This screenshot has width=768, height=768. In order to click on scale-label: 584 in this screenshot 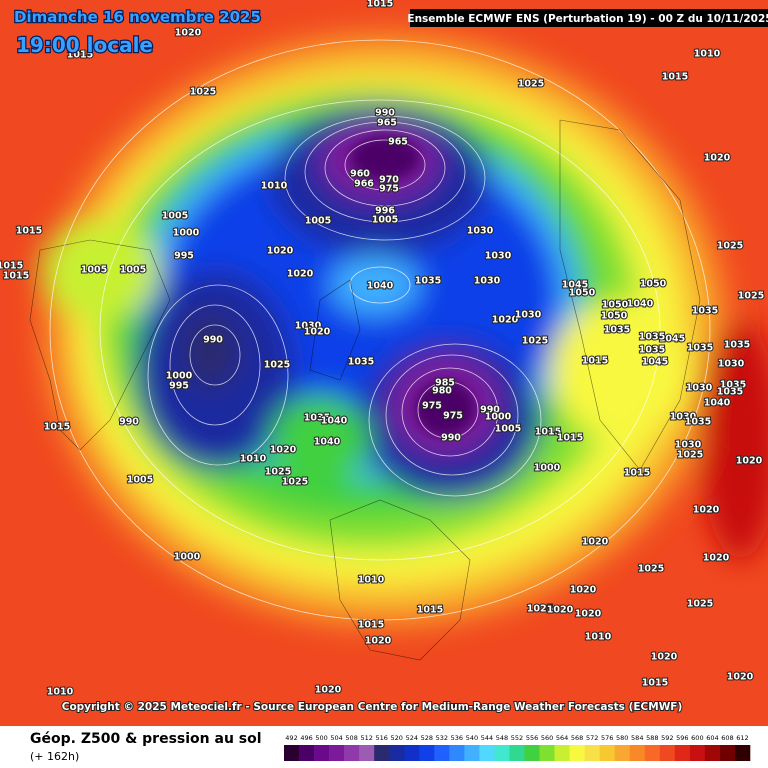, I will do `click(637, 738)`.